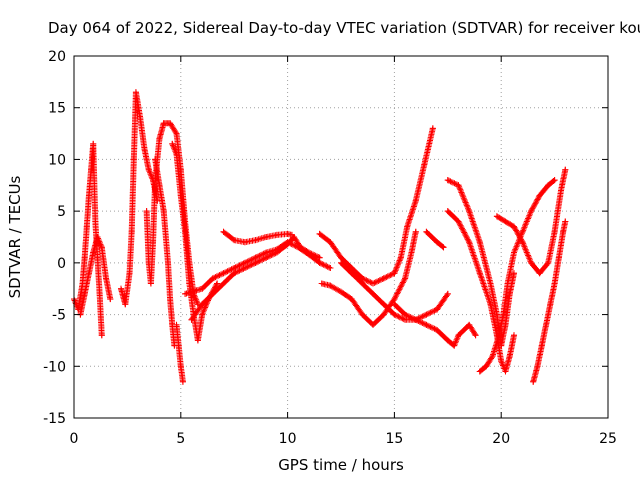 This screenshot has height=480, width=640. What do you see at coordinates (501, 439) in the screenshot?
I see `x-tick-label: 20` at bounding box center [501, 439].